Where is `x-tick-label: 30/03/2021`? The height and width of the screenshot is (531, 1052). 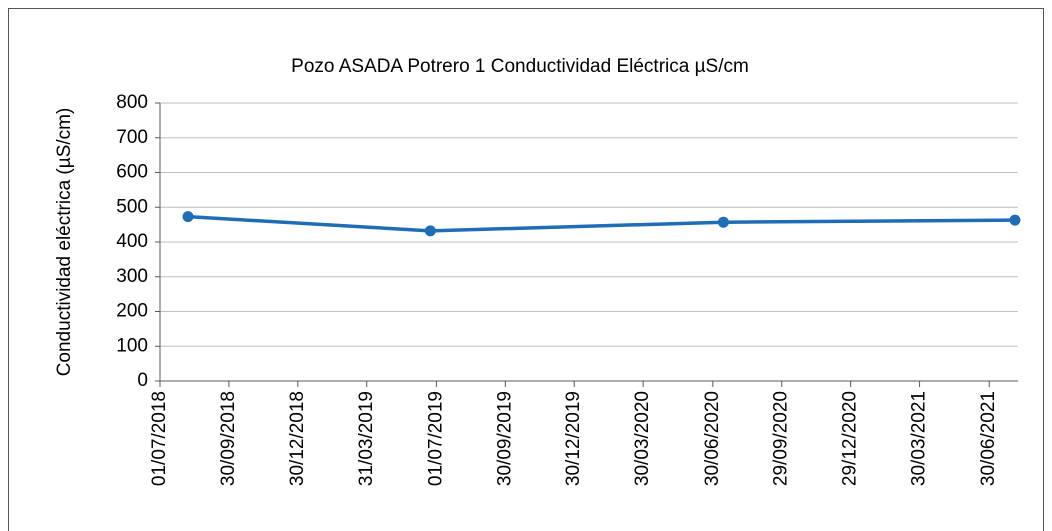 x-tick-label: 30/03/2021 is located at coordinates (919, 438).